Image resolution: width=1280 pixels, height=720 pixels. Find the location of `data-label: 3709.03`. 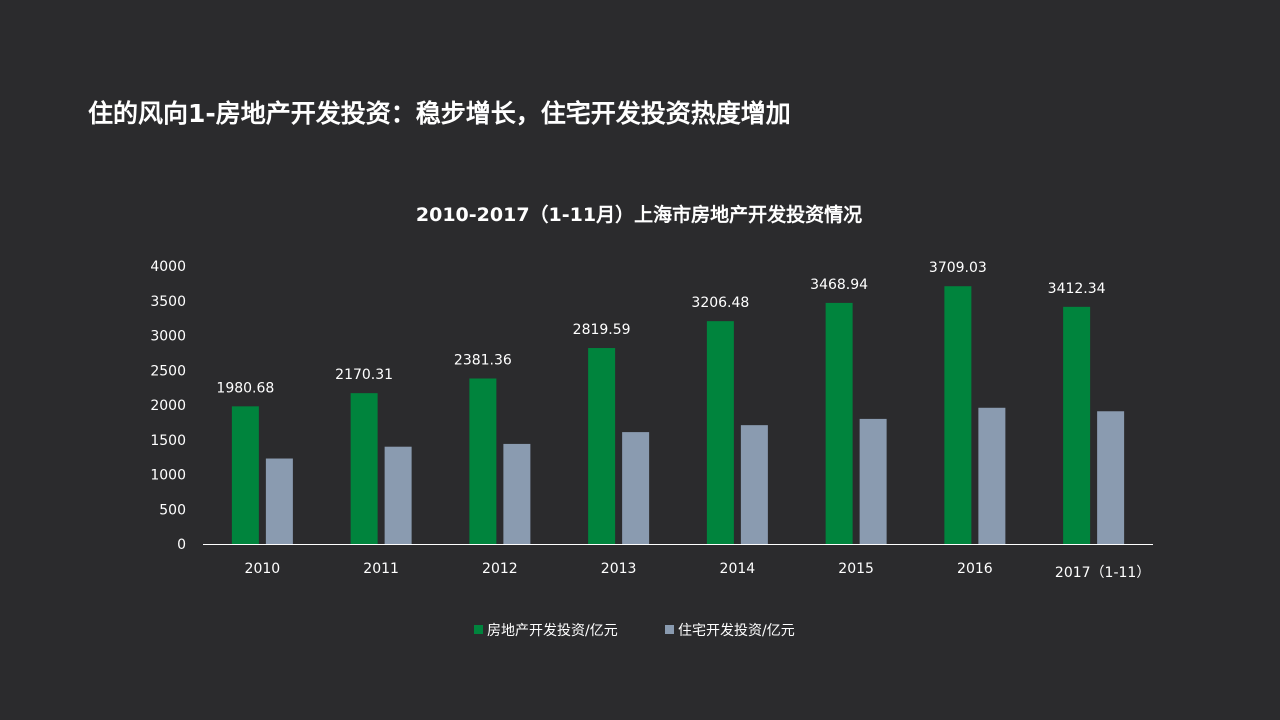

data-label: 3709.03 is located at coordinates (958, 268).